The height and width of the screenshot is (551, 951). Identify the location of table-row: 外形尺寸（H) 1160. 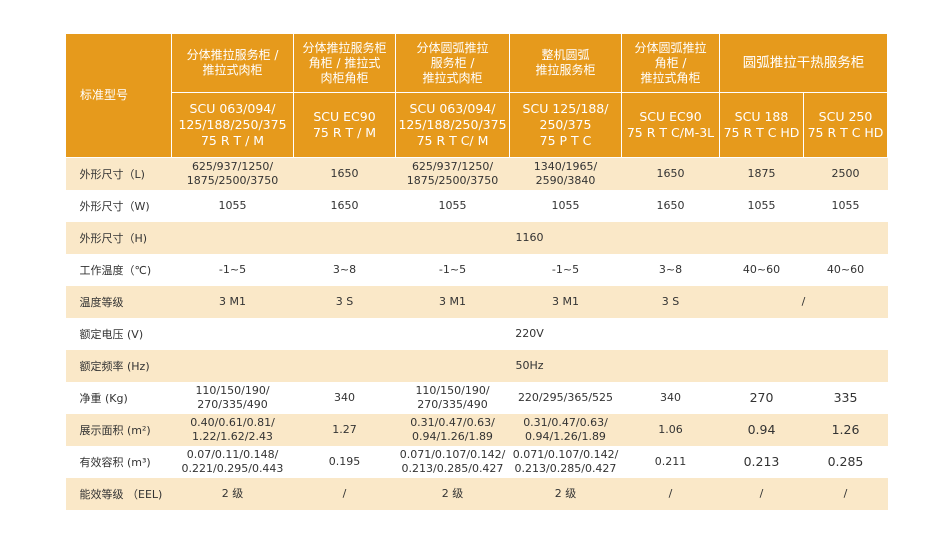
(476, 238).